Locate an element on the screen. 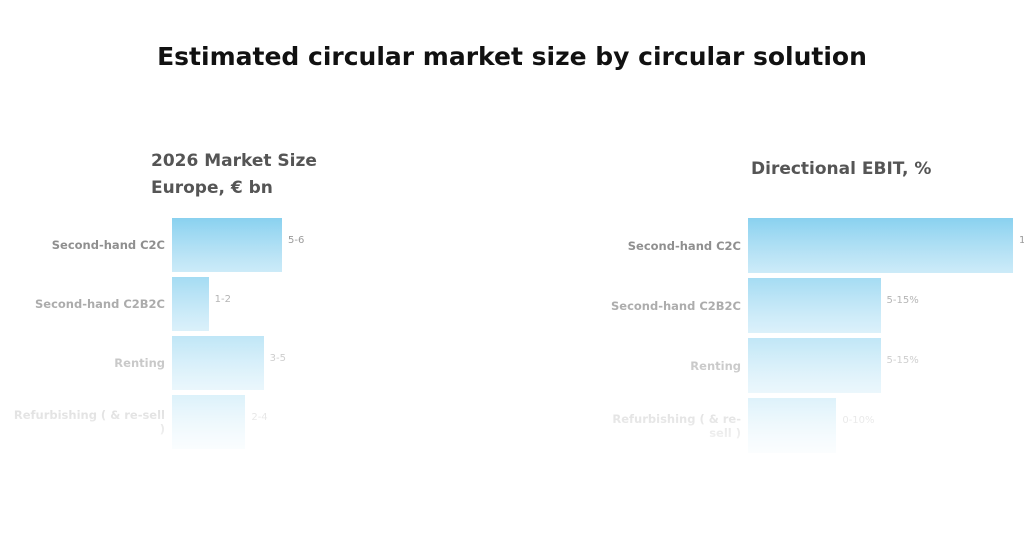 The width and height of the screenshot is (1024, 536). value-label: 0-10% is located at coordinates (858, 420).